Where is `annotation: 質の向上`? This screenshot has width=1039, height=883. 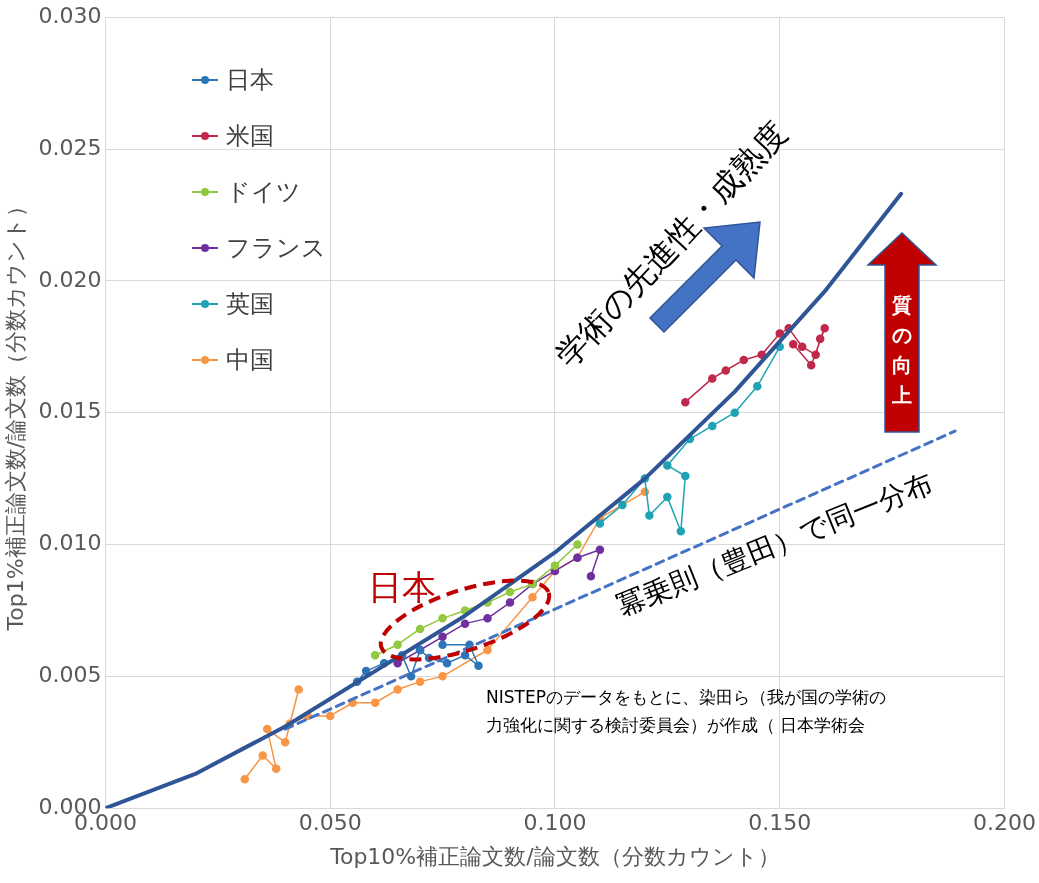 annotation: 質の向上 is located at coordinates (902, 350).